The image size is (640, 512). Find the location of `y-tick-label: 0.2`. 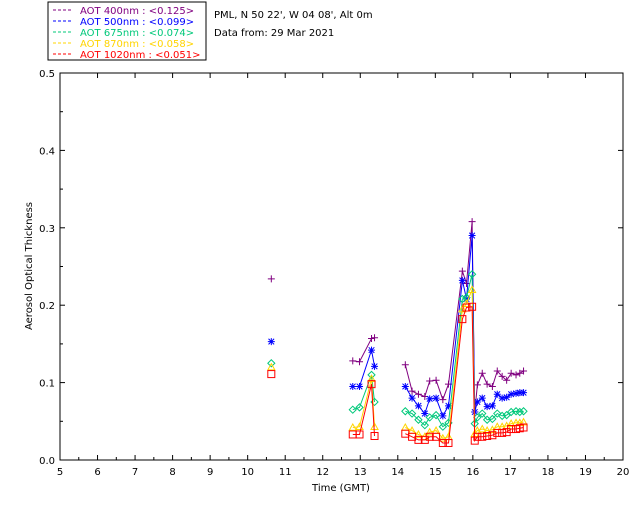

y-tick-label: 0.2 is located at coordinates (47, 306).